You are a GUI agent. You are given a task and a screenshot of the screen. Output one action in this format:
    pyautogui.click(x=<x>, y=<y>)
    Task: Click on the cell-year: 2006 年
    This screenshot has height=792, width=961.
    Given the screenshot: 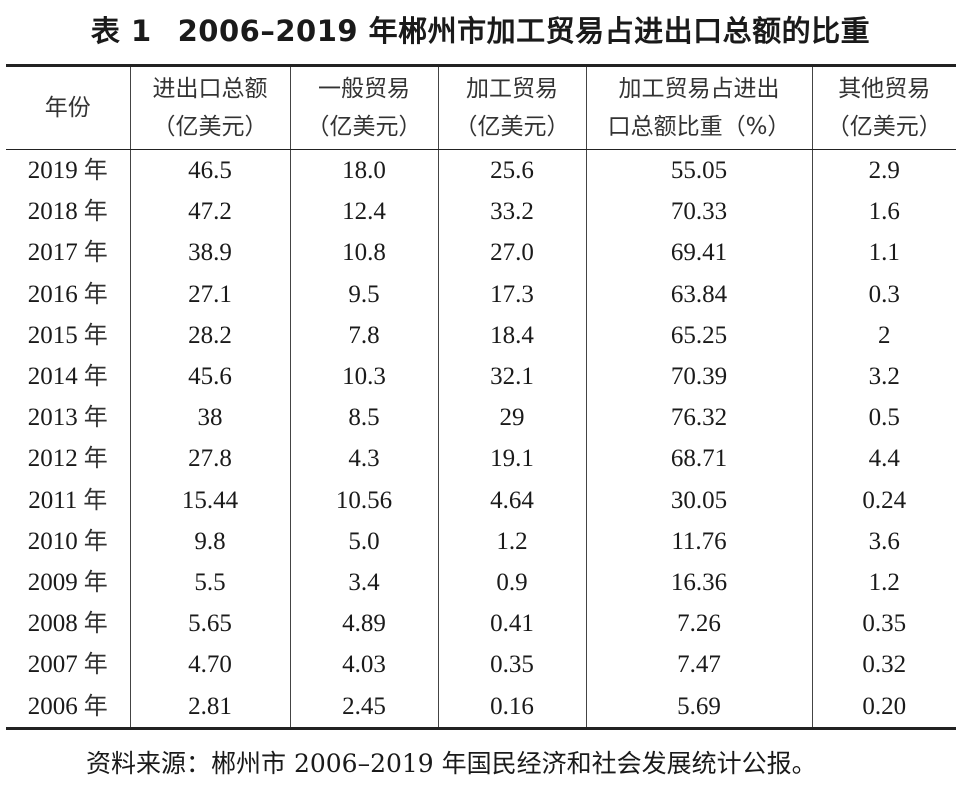 What is the action you would take?
    pyautogui.click(x=68, y=706)
    